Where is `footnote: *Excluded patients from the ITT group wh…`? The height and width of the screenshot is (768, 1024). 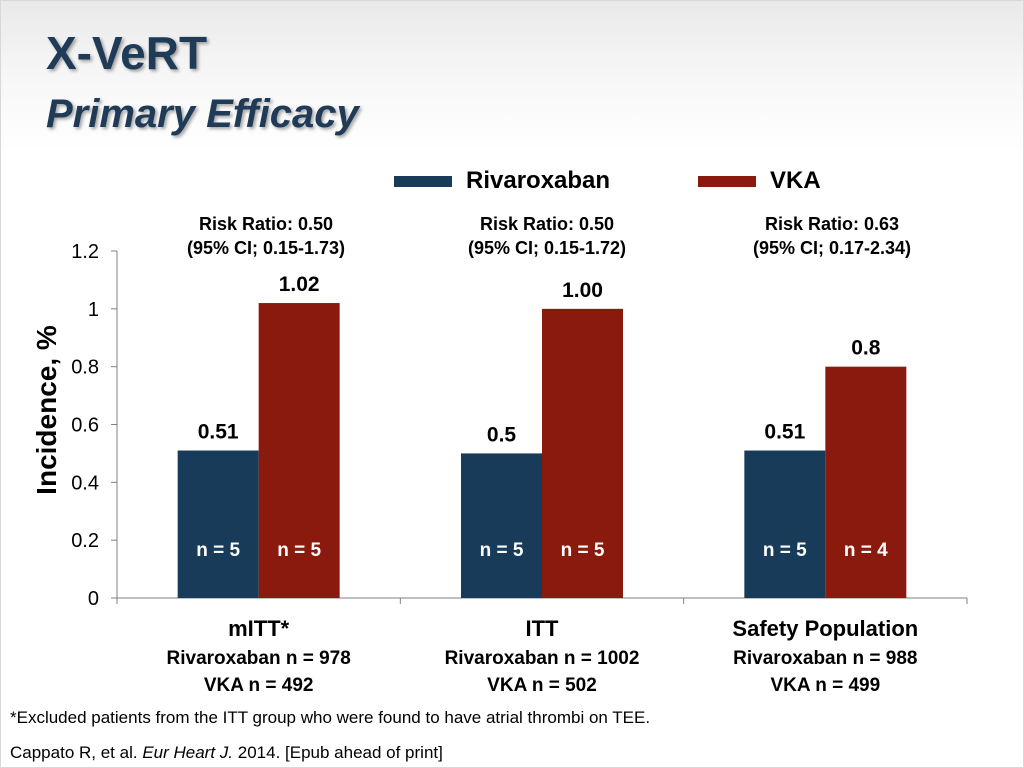 footnote: *Excluded patients from the ITT group wh… is located at coordinates (330, 717).